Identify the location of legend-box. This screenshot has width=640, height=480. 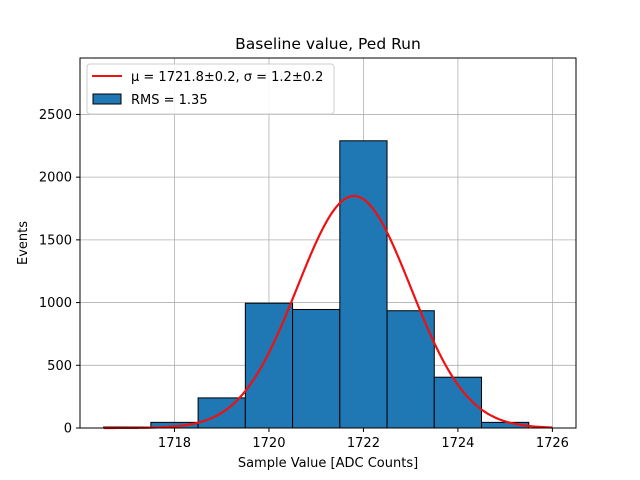
(210, 89).